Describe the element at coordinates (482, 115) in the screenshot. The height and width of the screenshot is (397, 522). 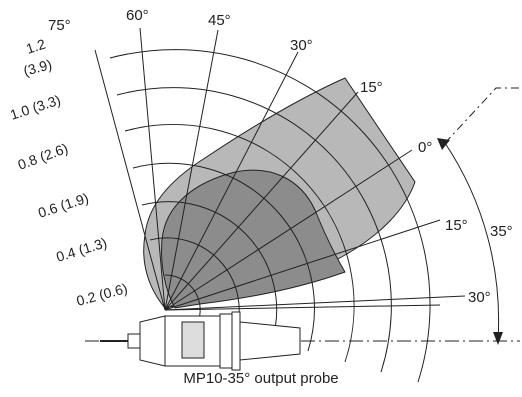
I see `tilt-reference-line` at that location.